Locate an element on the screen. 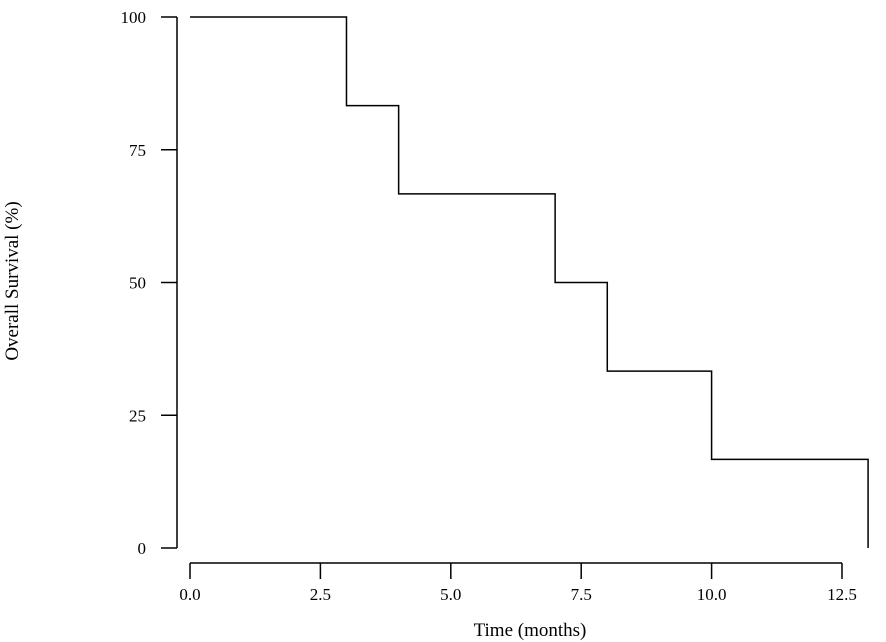 The width and height of the screenshot is (886, 642). x-axis-title: Time (months) is located at coordinates (530, 630).